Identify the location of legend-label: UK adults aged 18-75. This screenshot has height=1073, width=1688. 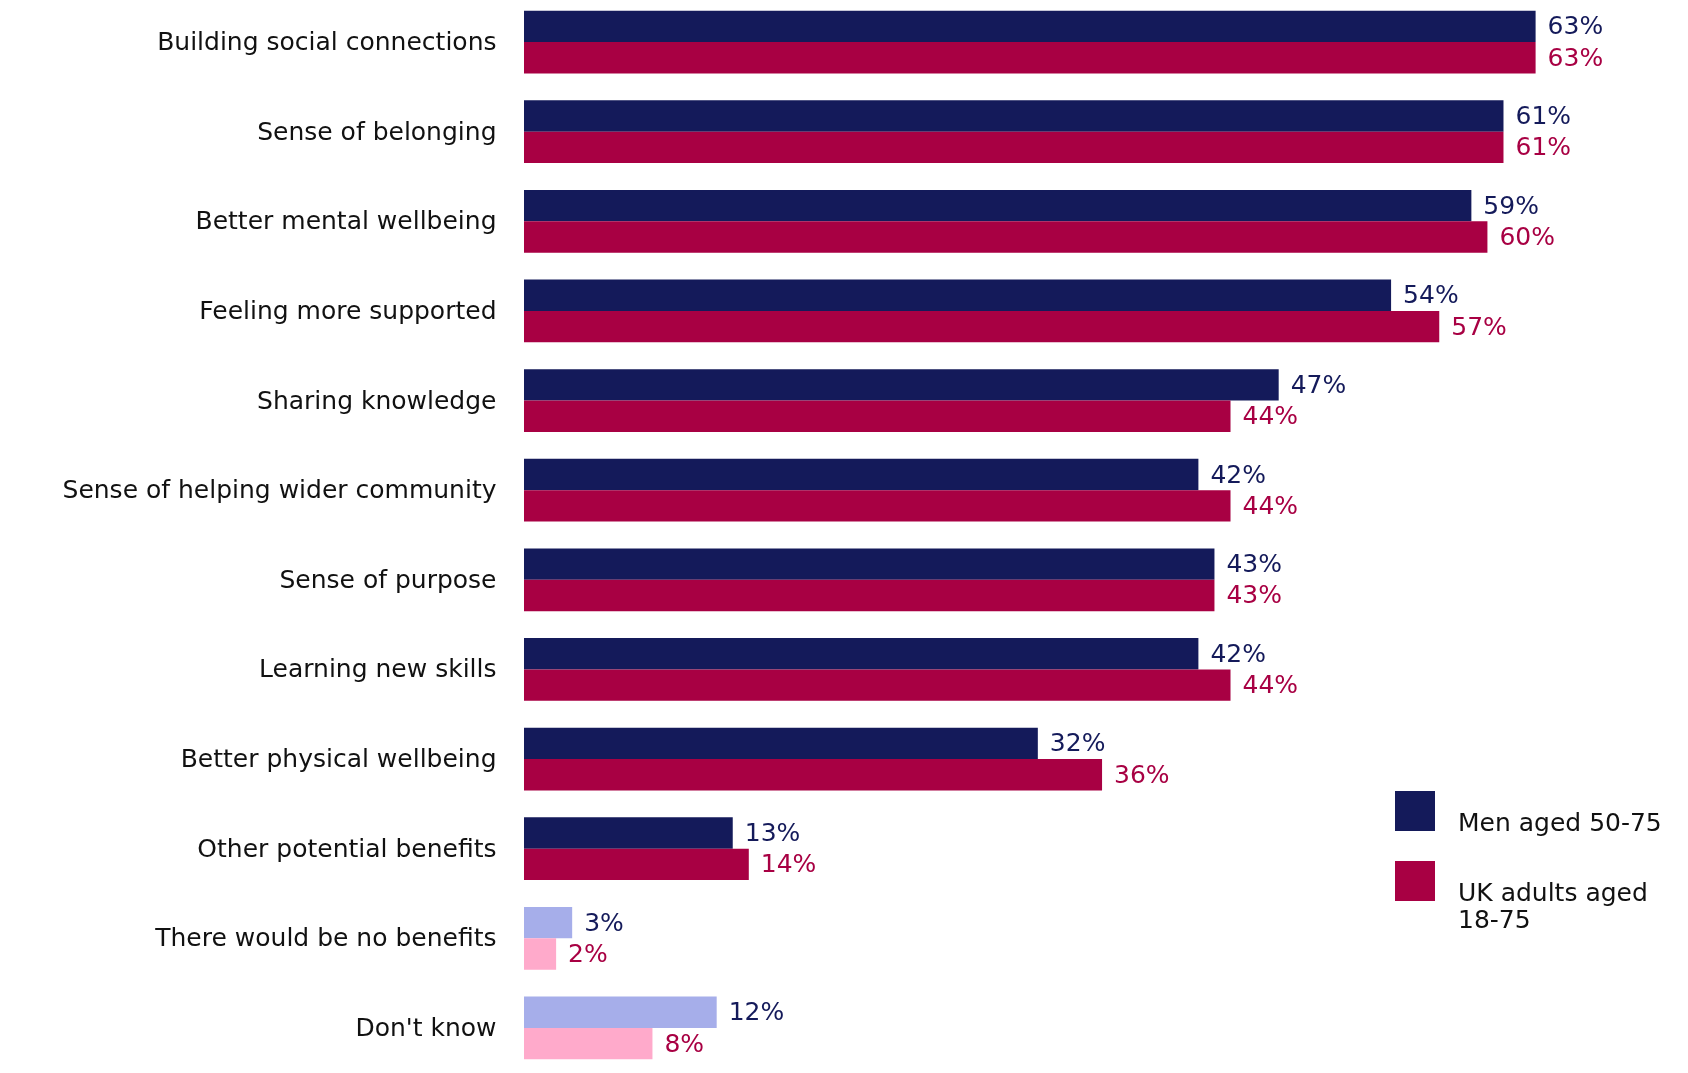
(1553, 906).